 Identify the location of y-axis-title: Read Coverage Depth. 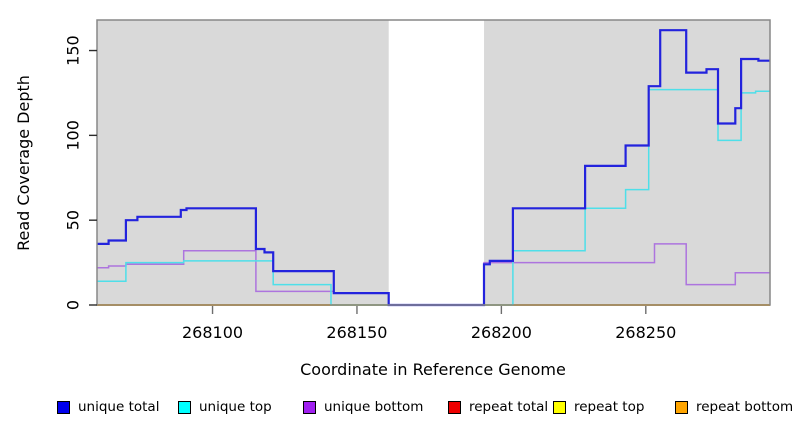
(23, 163).